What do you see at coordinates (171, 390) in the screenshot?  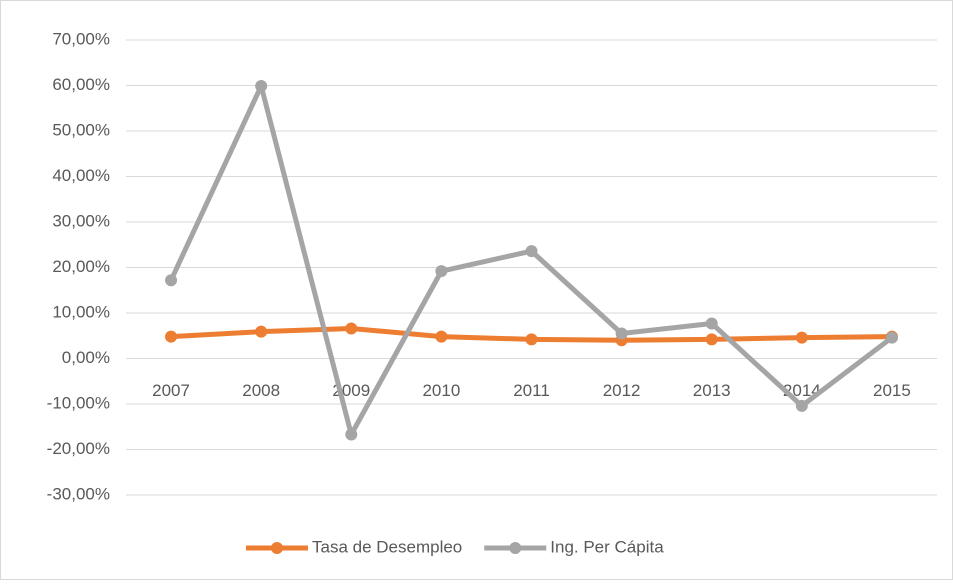 I see `x-tick-label: 2007` at bounding box center [171, 390].